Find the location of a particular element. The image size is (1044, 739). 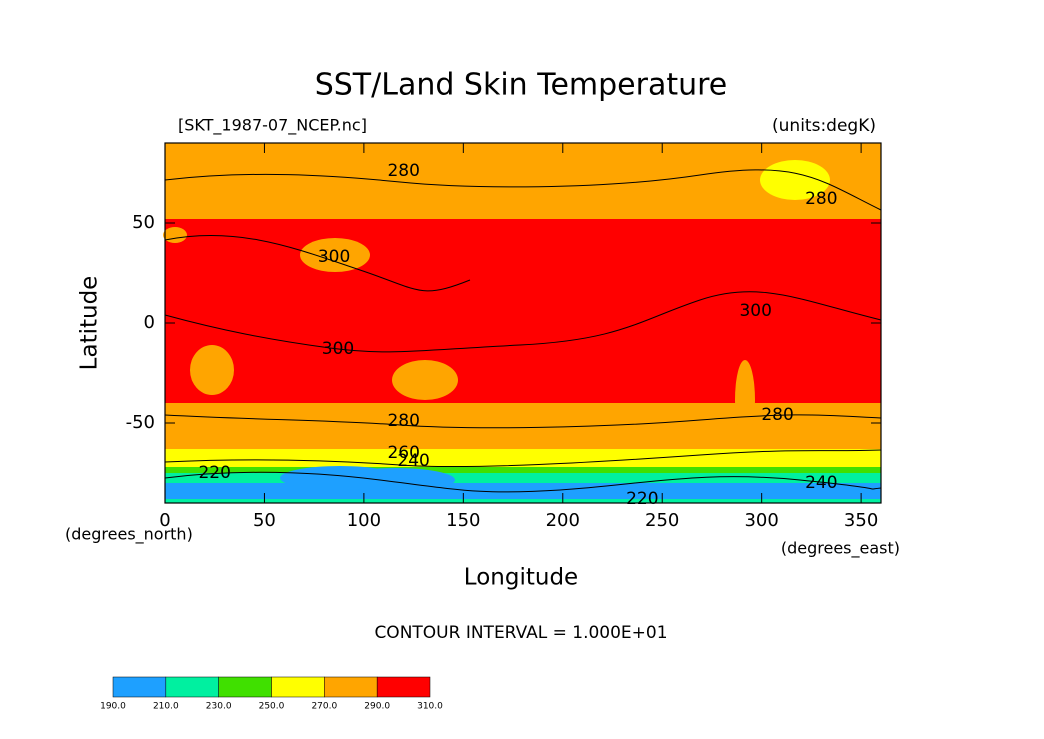

y-tick-label: -50 is located at coordinates (140, 422).